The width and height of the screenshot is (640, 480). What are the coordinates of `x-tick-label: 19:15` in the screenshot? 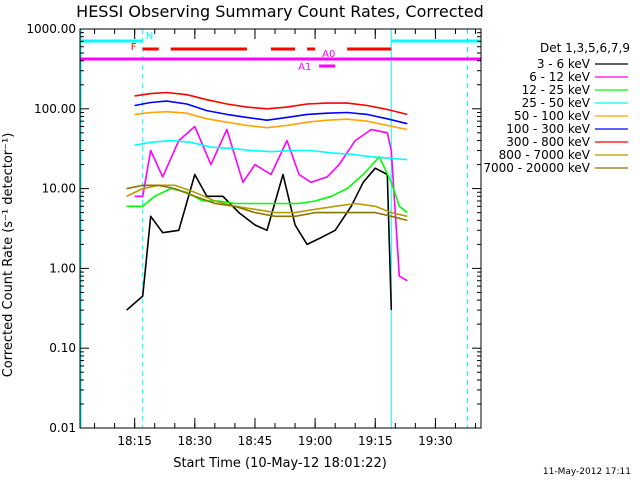 It's located at (375, 441).